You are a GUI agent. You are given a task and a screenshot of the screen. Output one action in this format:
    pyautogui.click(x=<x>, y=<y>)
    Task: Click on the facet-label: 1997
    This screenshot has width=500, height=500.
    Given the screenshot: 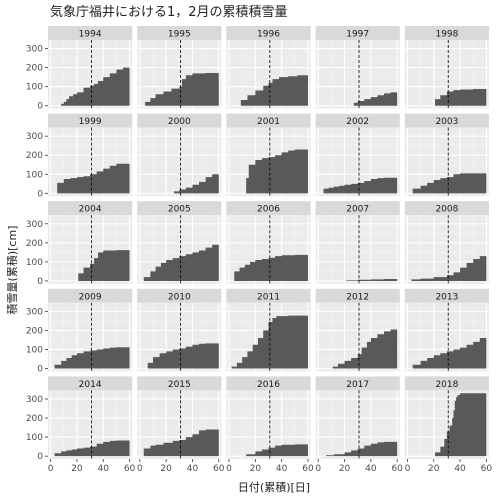 What is the action you would take?
    pyautogui.click(x=357, y=35)
    